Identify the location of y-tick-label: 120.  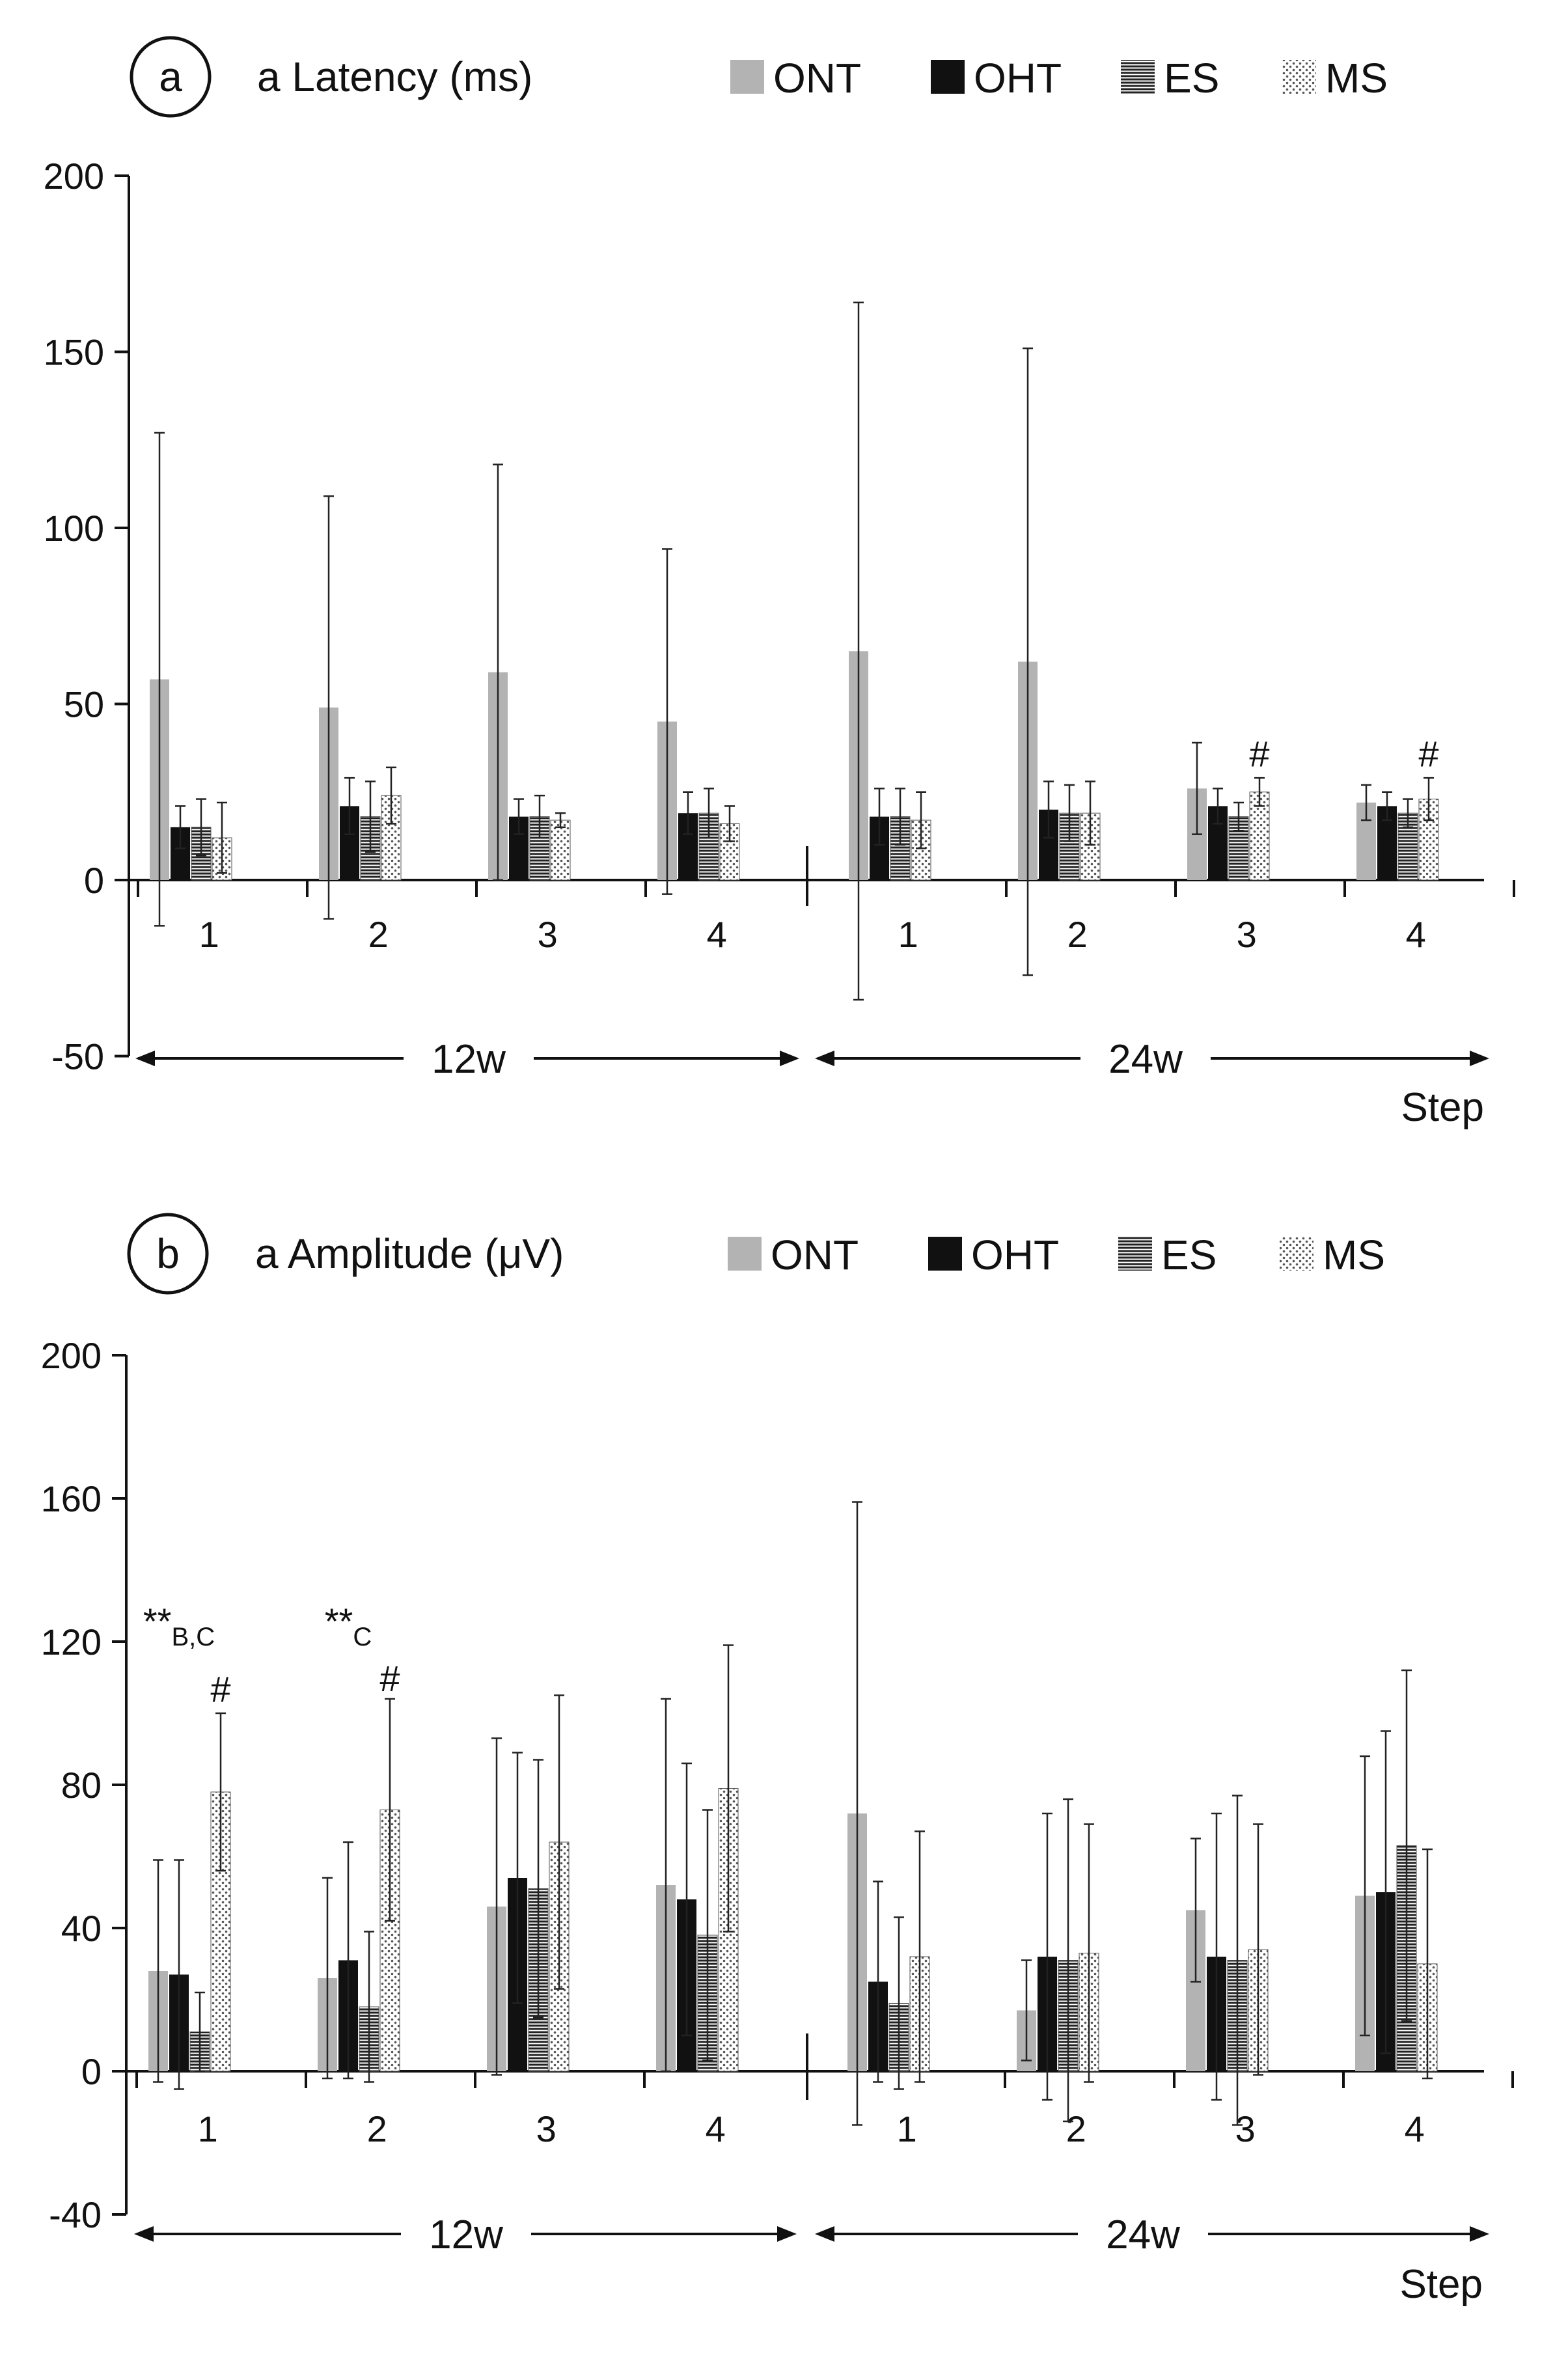
(71, 1641).